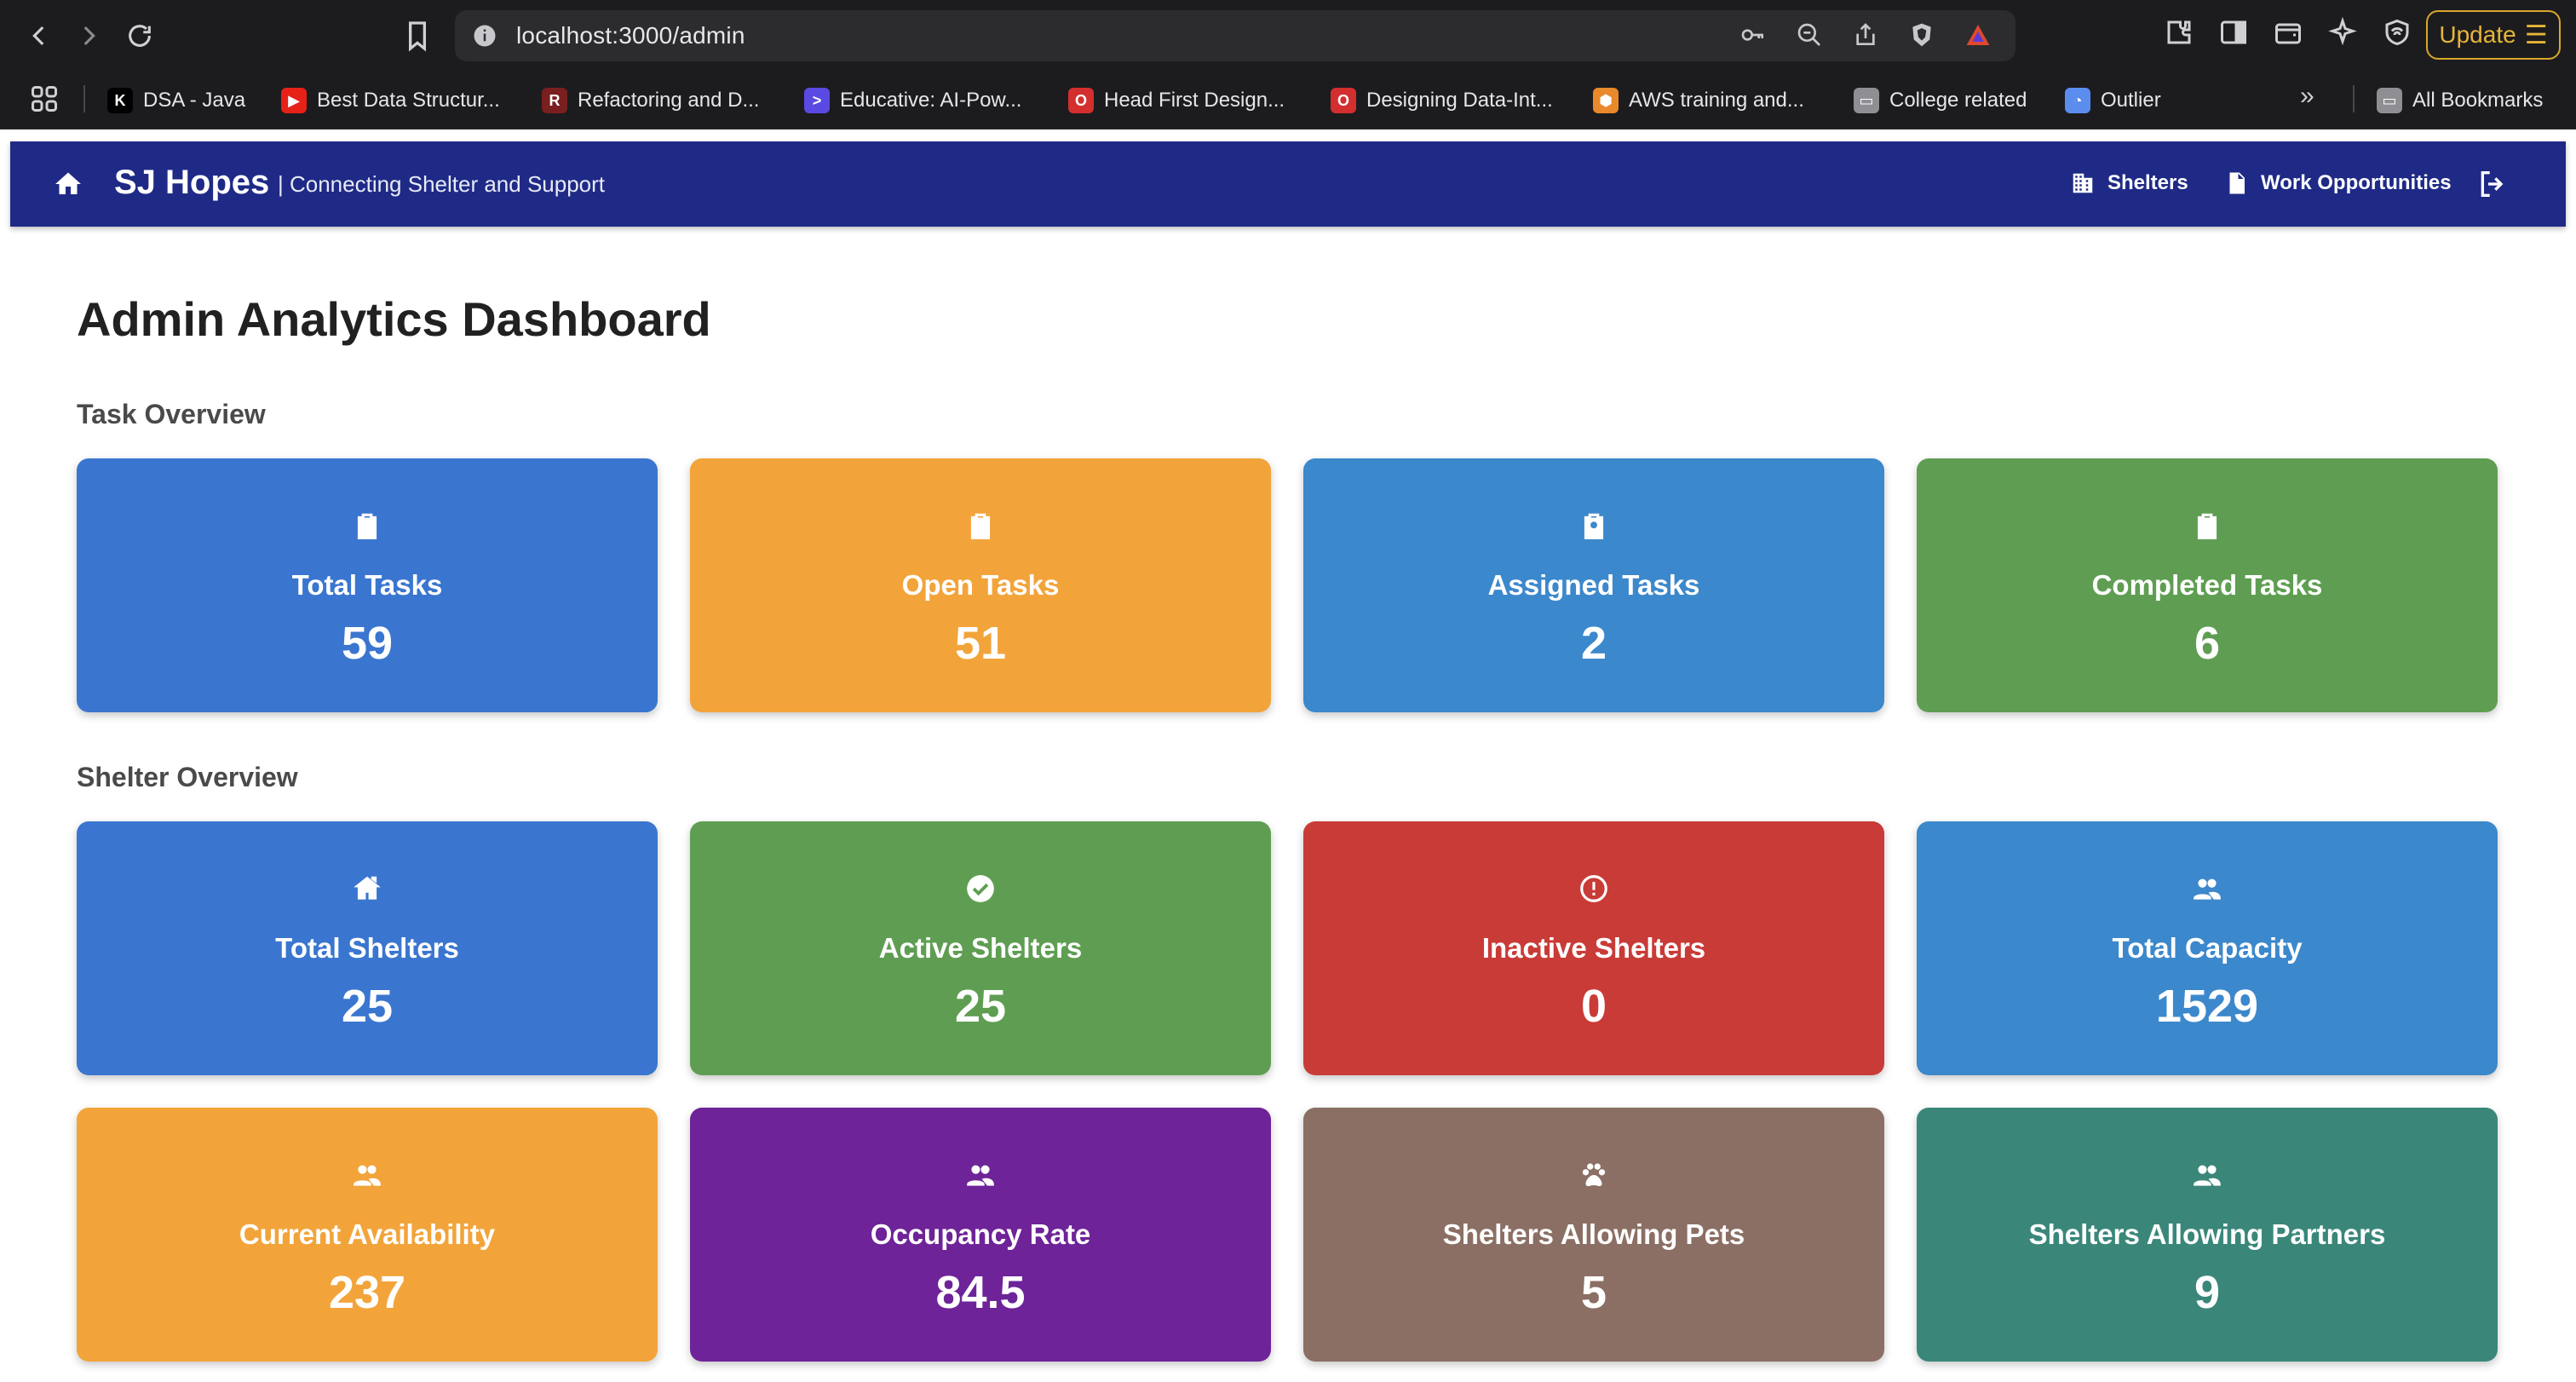 The height and width of the screenshot is (1382, 2576). Describe the element at coordinates (485, 36) in the screenshot. I see `site-info-icon` at that location.